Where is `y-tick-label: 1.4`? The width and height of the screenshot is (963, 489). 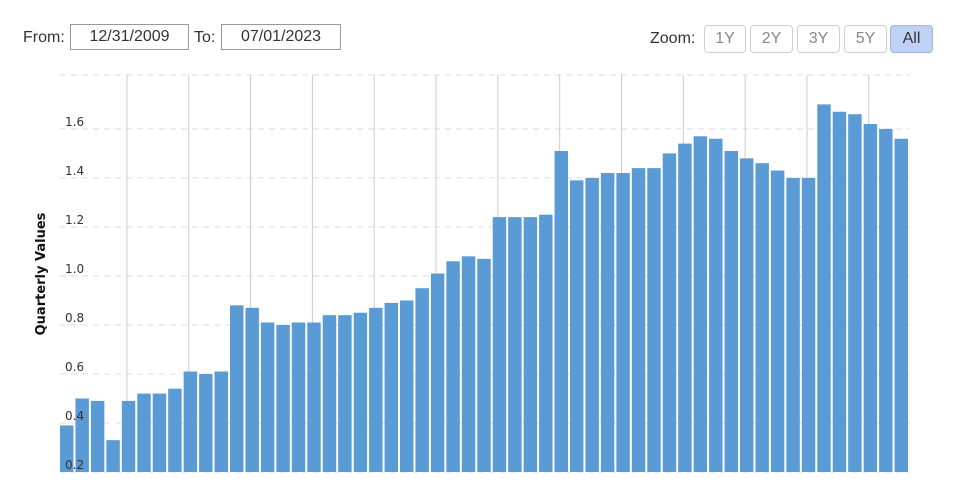 y-tick-label: 1.4 is located at coordinates (74, 171).